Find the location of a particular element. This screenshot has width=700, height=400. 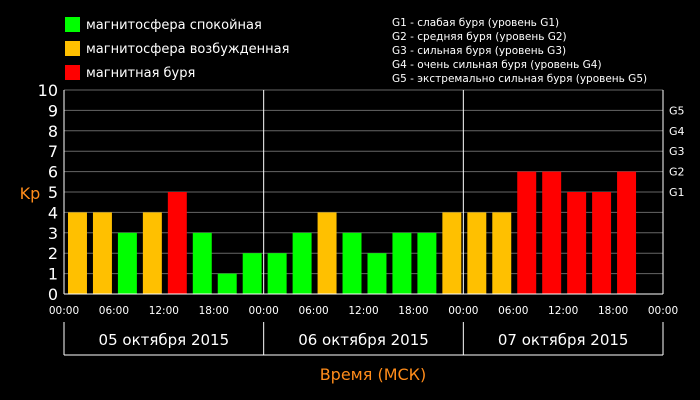

y-tick-label: 8 is located at coordinates (53, 131).